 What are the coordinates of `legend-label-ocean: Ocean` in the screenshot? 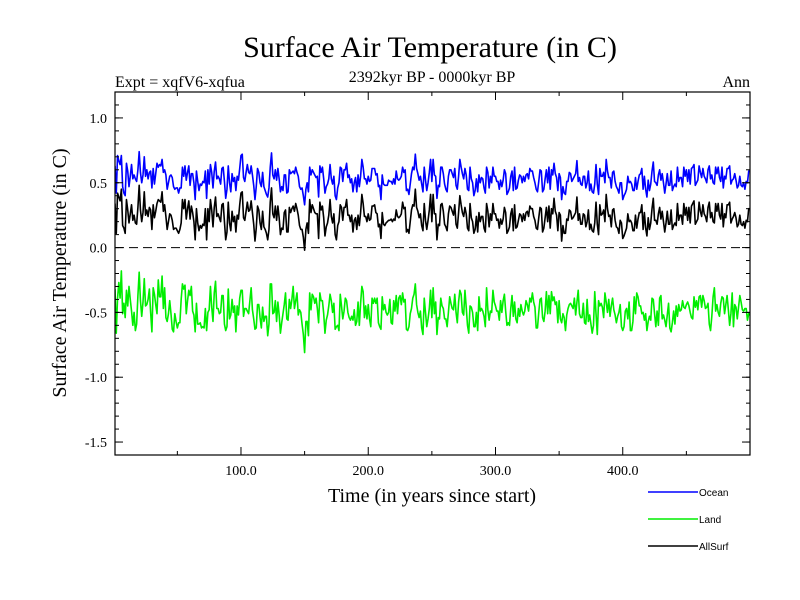 It's located at (713, 493).